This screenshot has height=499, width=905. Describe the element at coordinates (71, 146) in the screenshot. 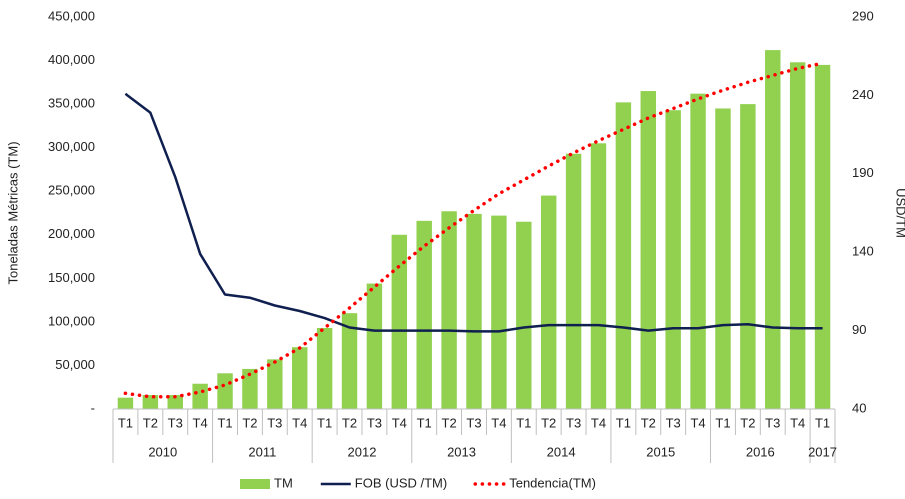

I see `y-tick-label: 300,000` at that location.